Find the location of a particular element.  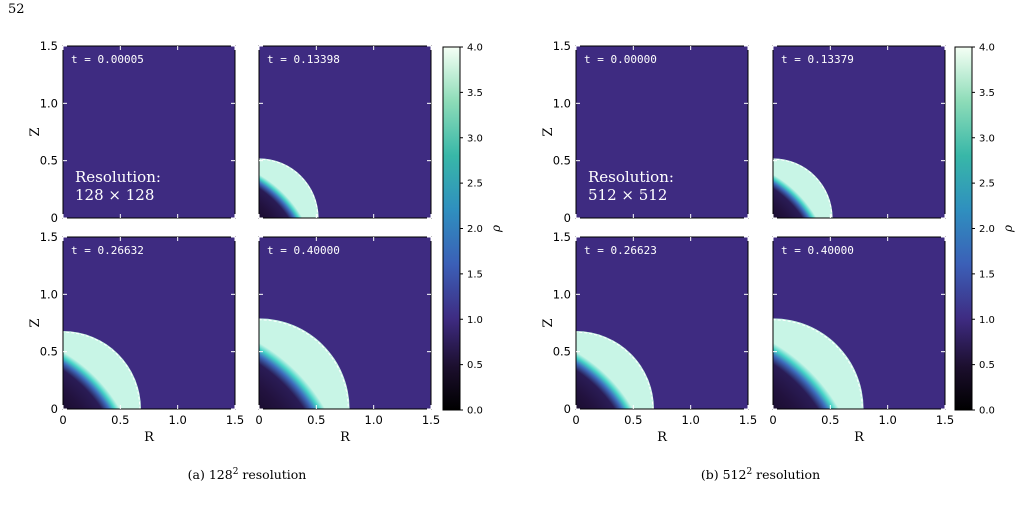

resolution-annotation: 128 × 128 is located at coordinates (114, 195).